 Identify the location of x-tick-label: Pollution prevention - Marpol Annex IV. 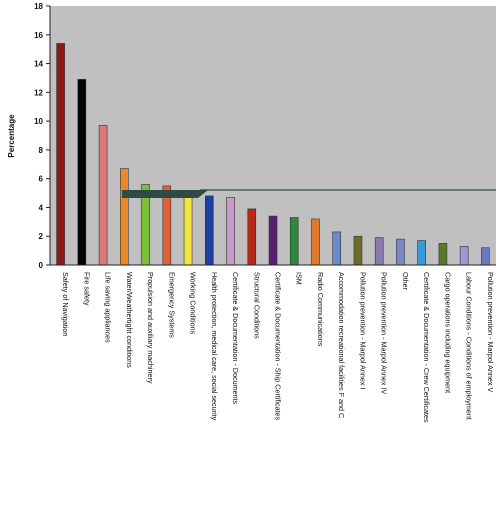
(384, 333).